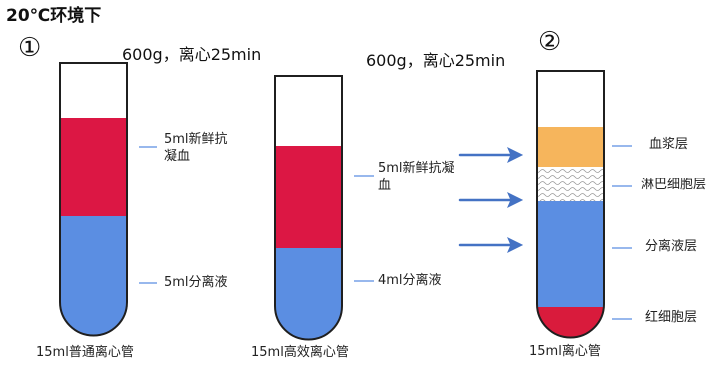 This screenshot has width=711, height=381. I want to click on caption-high-efficiency-tube: 15ml高效离心管, so click(300, 352).